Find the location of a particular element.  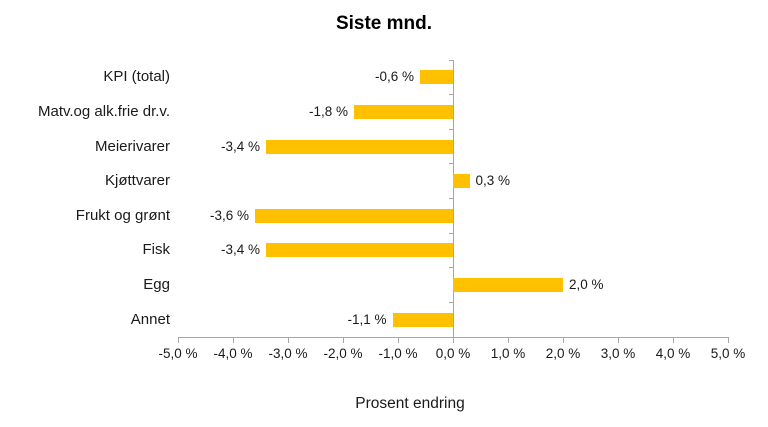

category-label: Egg is located at coordinates (156, 285).